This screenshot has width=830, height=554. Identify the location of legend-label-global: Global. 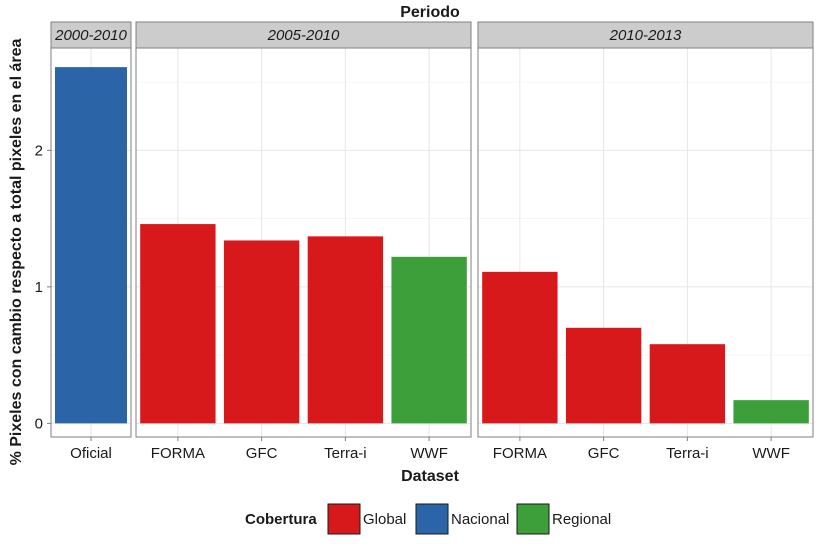
(384, 519).